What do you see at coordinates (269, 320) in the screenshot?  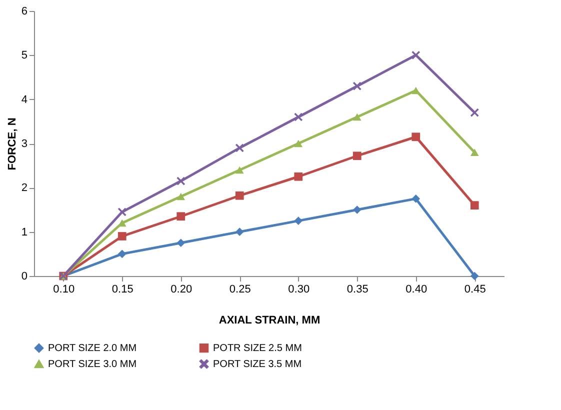 I see `x-axis-title: AXIAL STRAIN, MM` at bounding box center [269, 320].